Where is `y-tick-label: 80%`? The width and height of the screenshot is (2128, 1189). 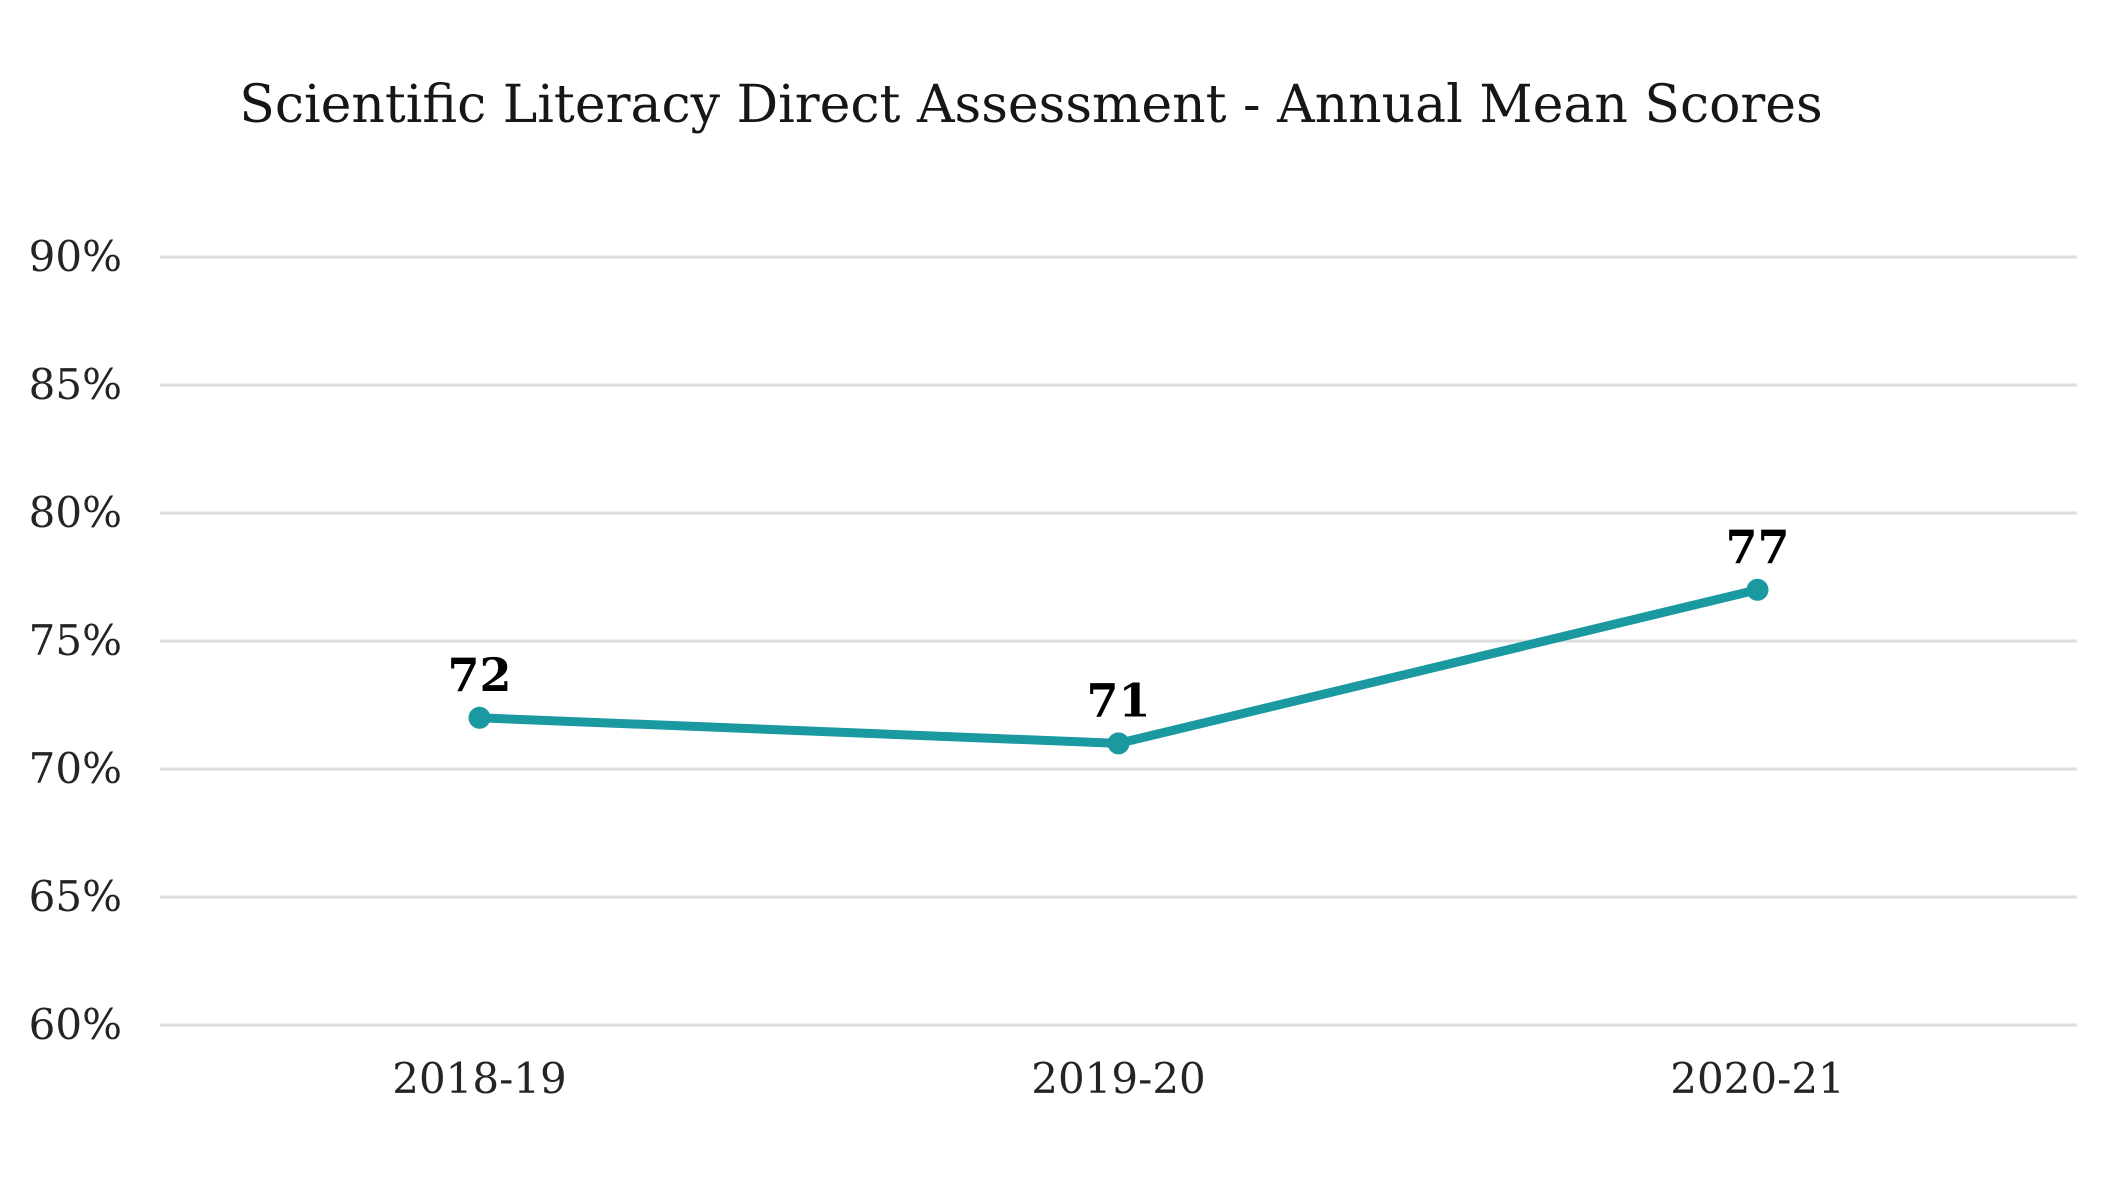 y-tick-label: 80% is located at coordinates (75, 512).